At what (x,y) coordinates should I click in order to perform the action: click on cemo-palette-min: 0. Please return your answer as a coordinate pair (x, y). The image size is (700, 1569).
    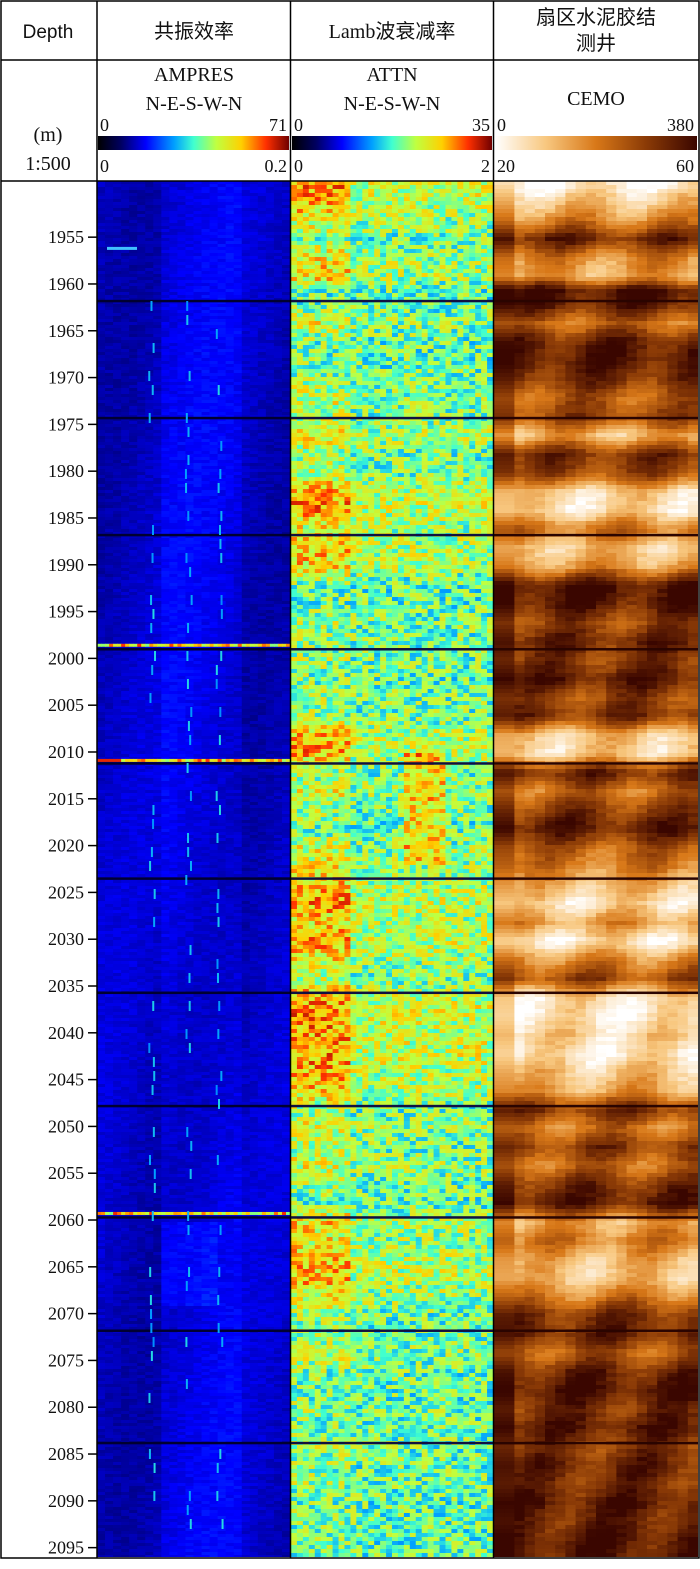
    Looking at the image, I should click on (501, 125).